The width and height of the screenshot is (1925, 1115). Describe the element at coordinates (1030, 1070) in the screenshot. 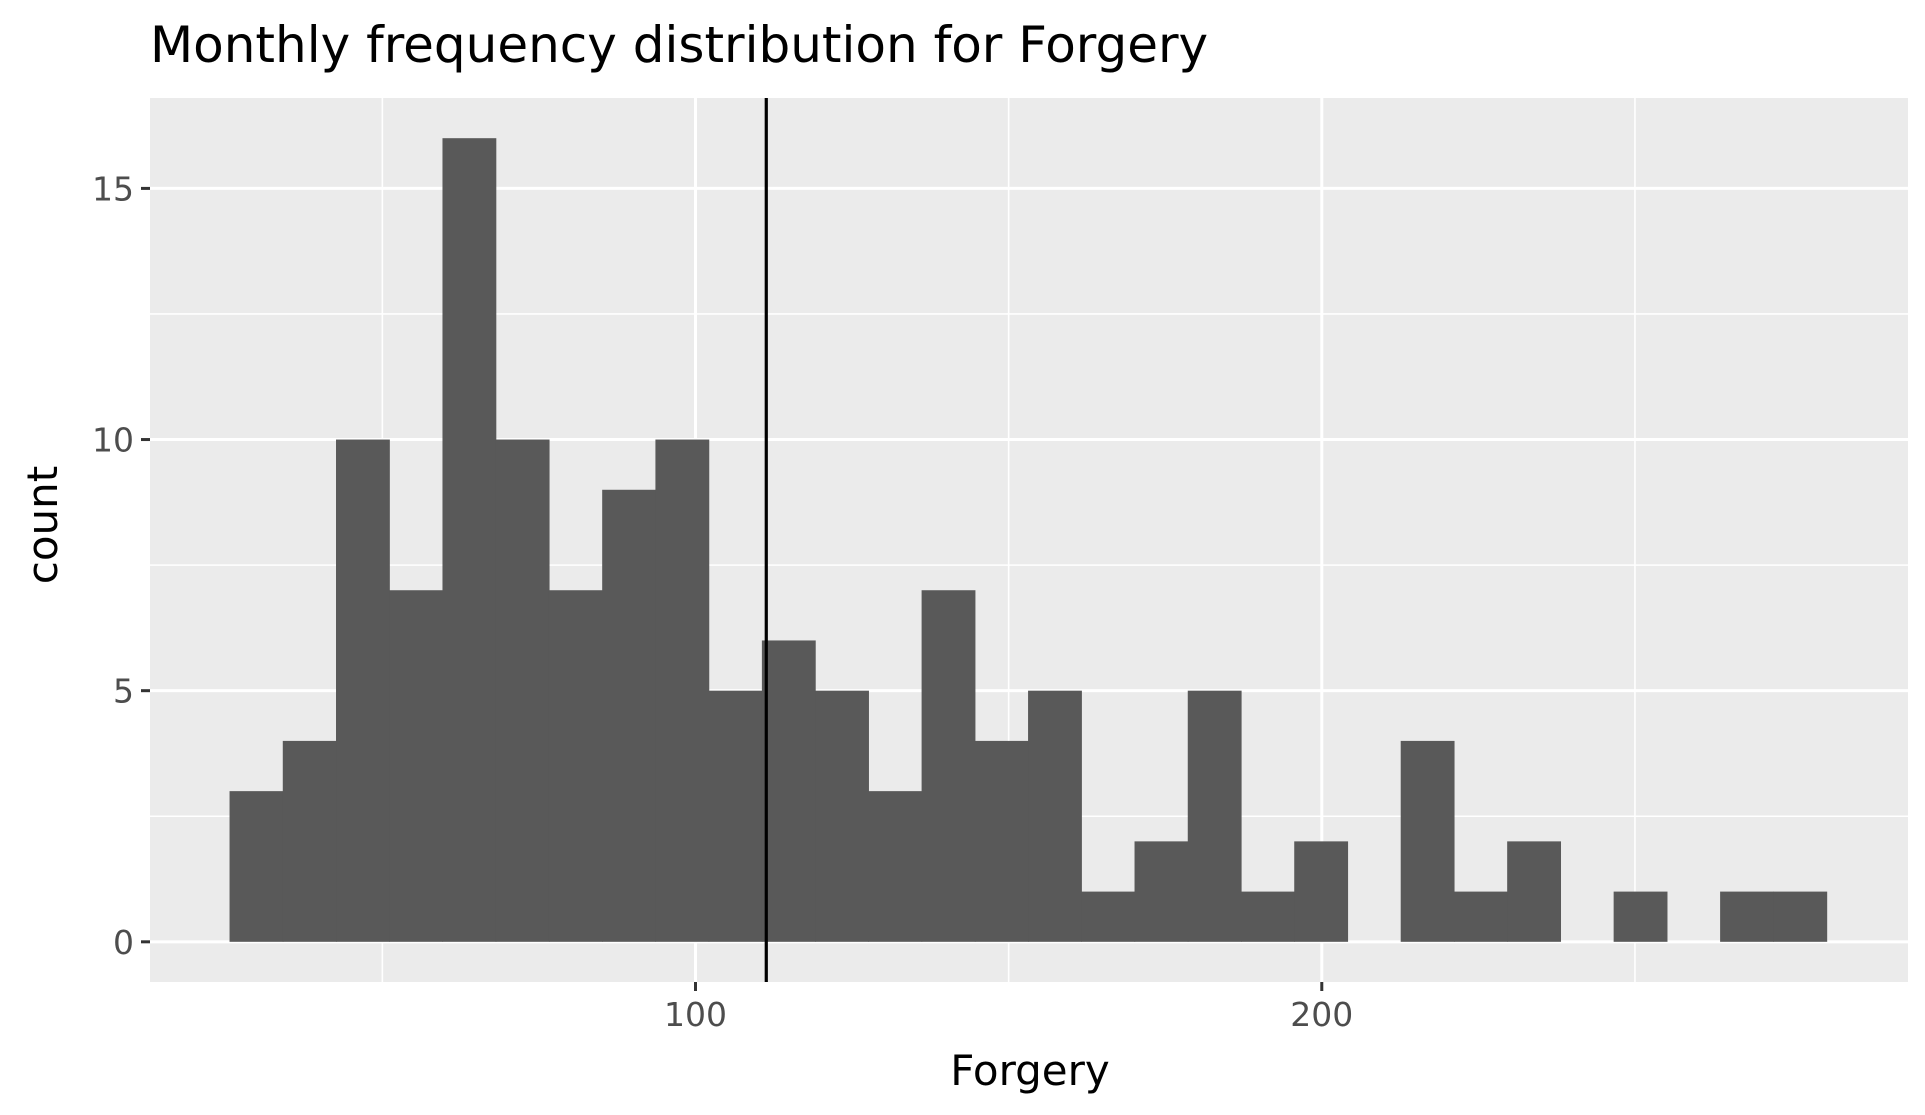

I see `x-axis-title: Forgery` at that location.